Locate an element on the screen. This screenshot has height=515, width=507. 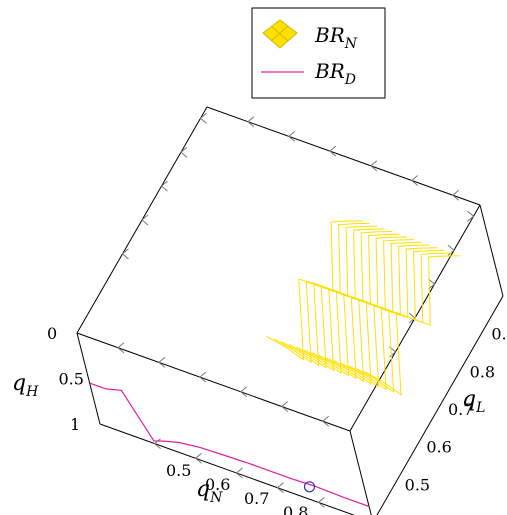
y-tick-label-4: 0.9 is located at coordinates (499, 334).